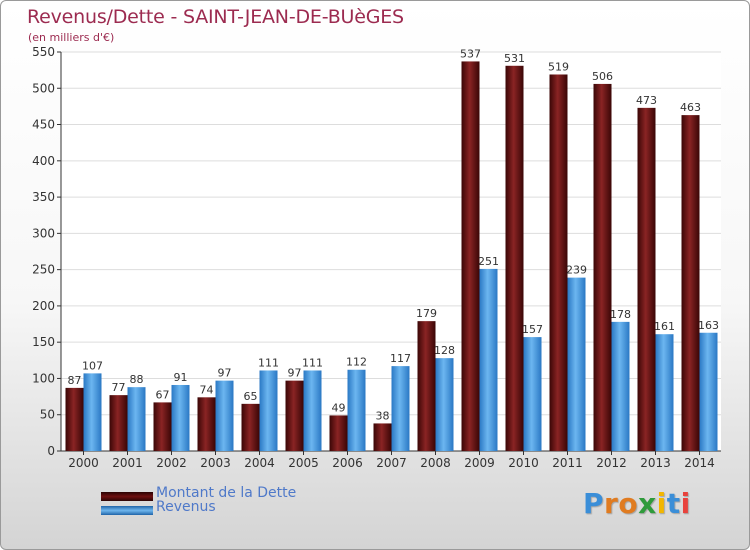  What do you see at coordinates (611, 503) in the screenshot?
I see `logo-letter: r` at bounding box center [611, 503].